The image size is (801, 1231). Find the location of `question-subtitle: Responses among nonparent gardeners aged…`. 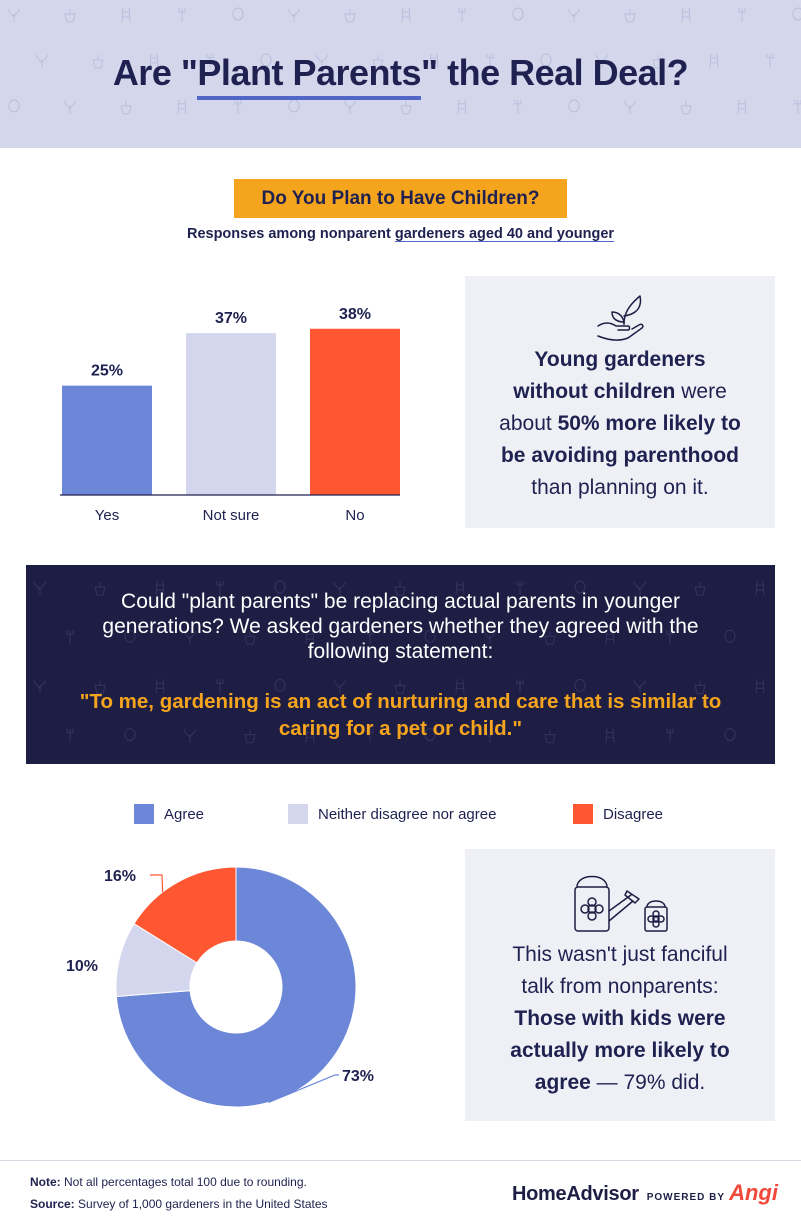

question-subtitle: Responses among nonparent gardeners aged… is located at coordinates (400, 234).